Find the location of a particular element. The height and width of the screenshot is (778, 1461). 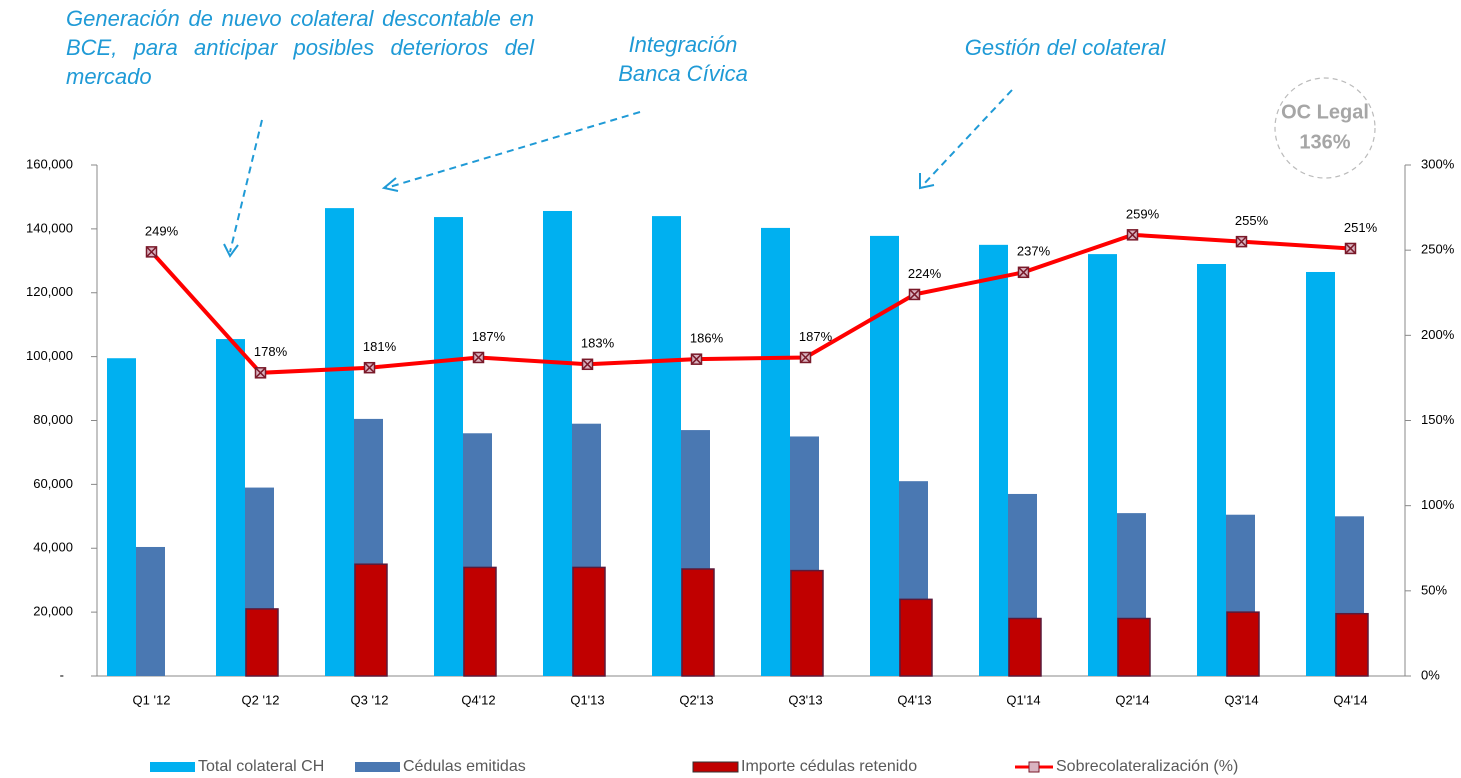

y2-tick-label: 100% is located at coordinates (1438, 504).